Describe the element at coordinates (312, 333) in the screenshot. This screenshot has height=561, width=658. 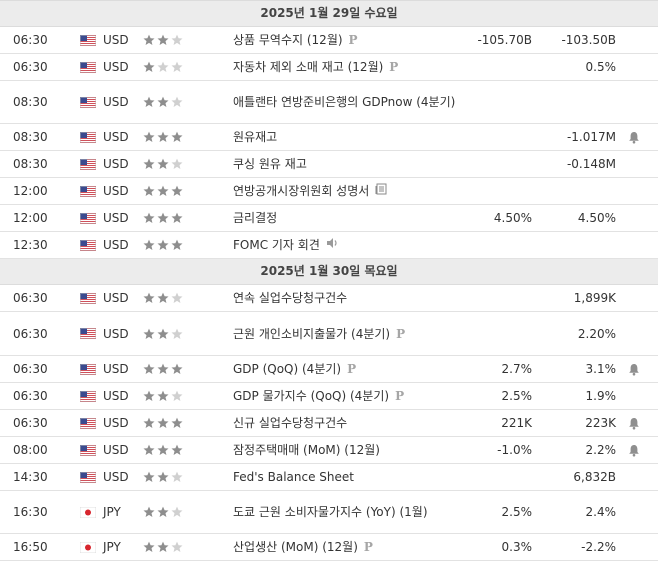
I see `event-name: 근원 개인소비지출물가 (4분기)` at that location.